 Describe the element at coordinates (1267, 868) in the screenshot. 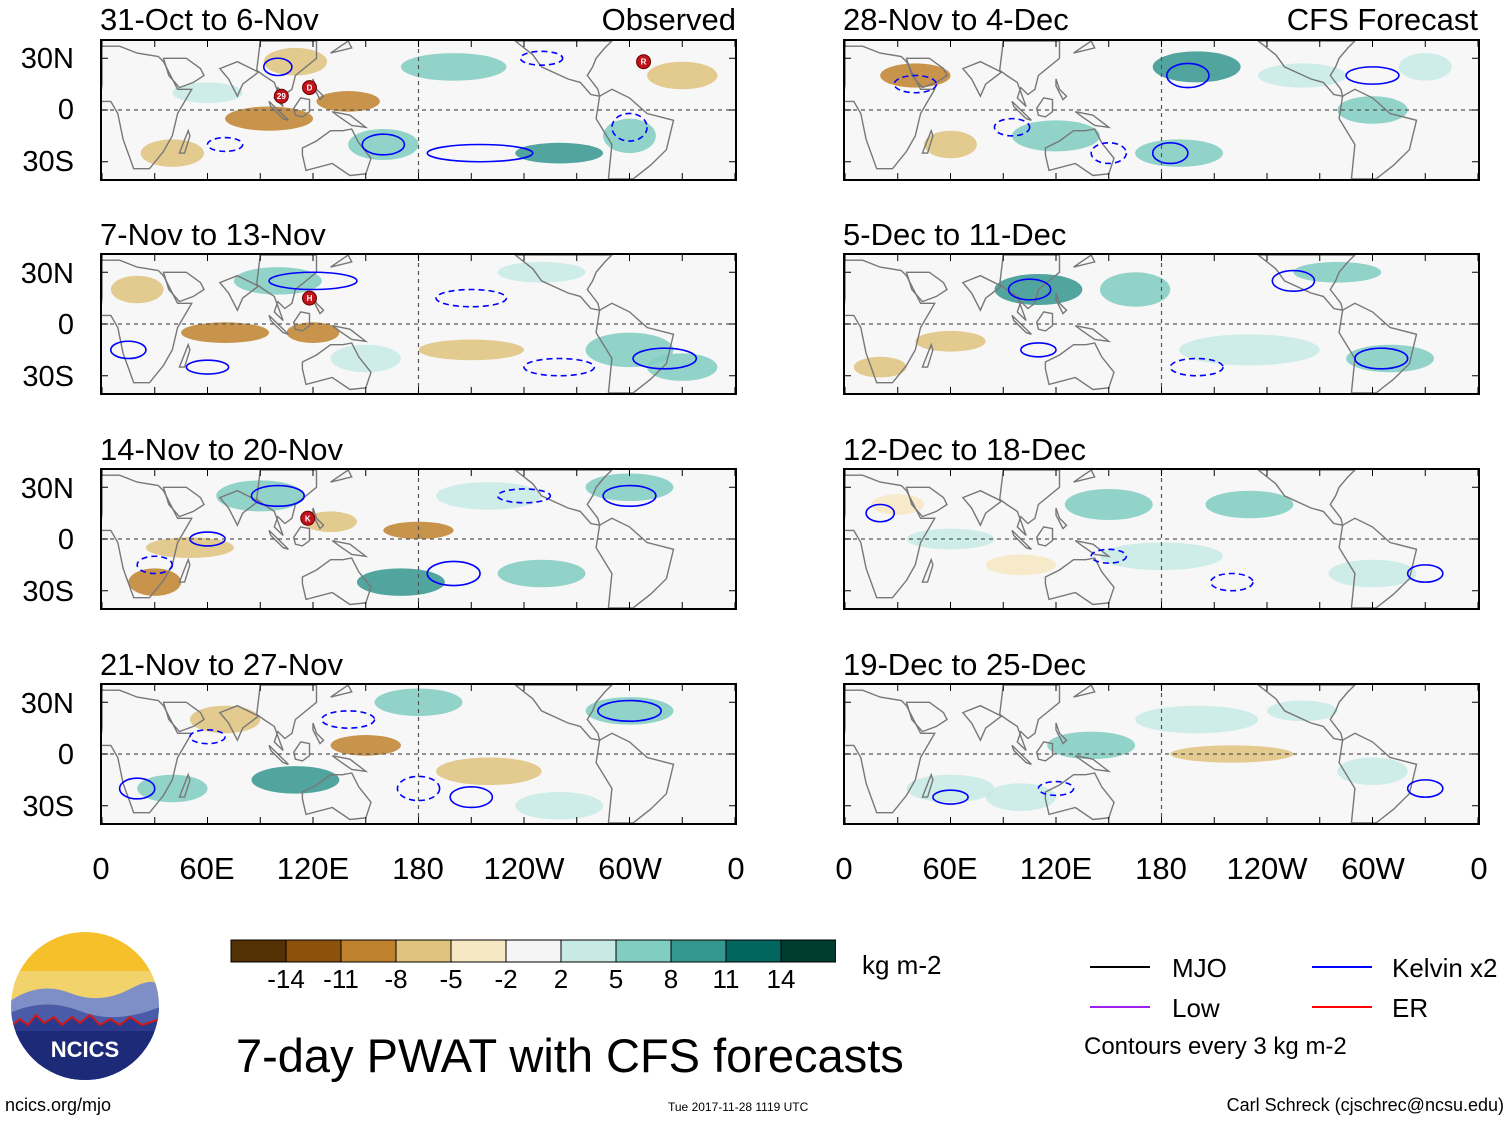

I see `lon-label-right-120w: 120W` at that location.